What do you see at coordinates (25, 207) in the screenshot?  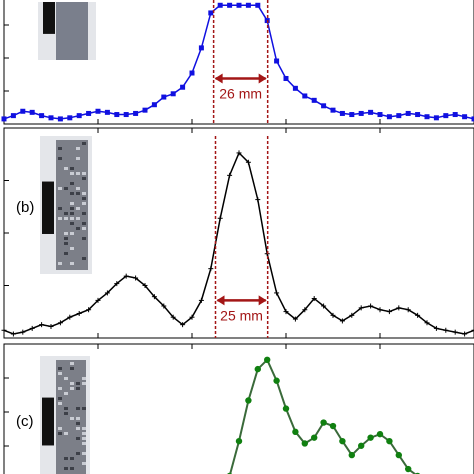 I see `panel-label: (b)` at bounding box center [25, 207].